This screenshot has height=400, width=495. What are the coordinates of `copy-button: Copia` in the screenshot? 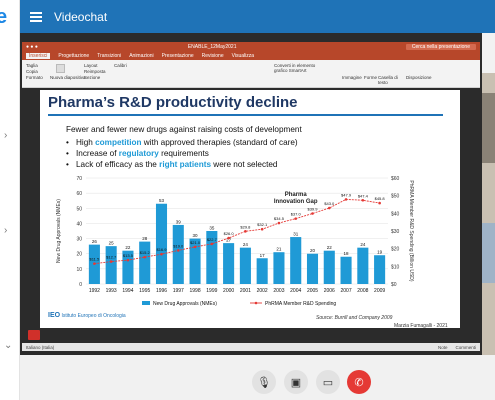 It's located at (32, 71).